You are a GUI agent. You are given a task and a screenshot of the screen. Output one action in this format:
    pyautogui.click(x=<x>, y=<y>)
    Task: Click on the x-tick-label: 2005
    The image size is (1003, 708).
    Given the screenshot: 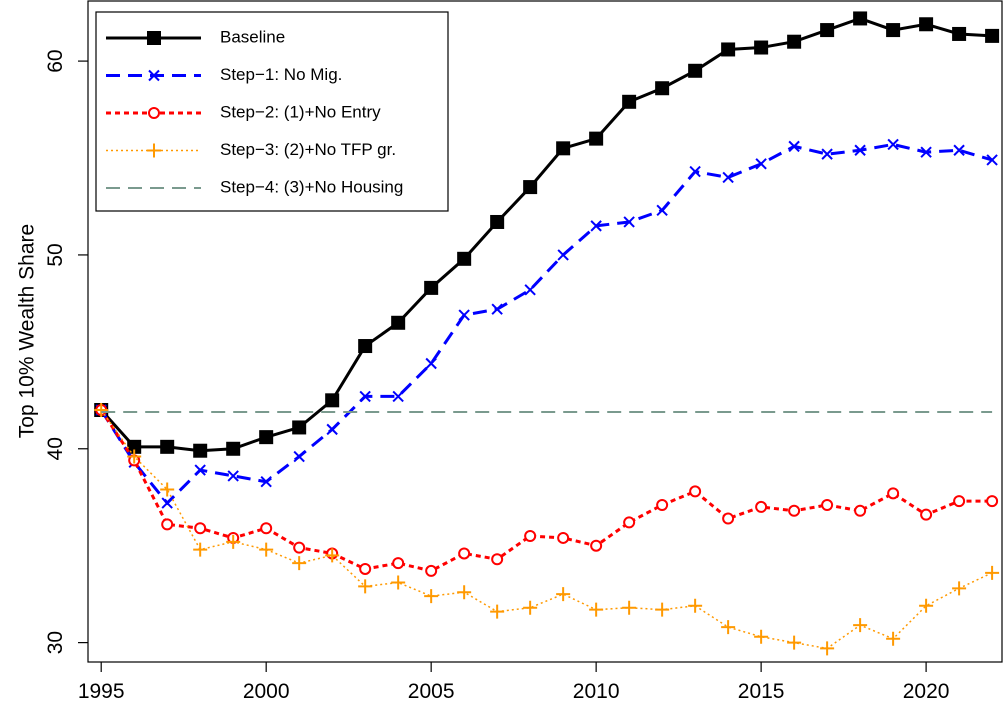 What is the action you would take?
    pyautogui.click(x=431, y=691)
    